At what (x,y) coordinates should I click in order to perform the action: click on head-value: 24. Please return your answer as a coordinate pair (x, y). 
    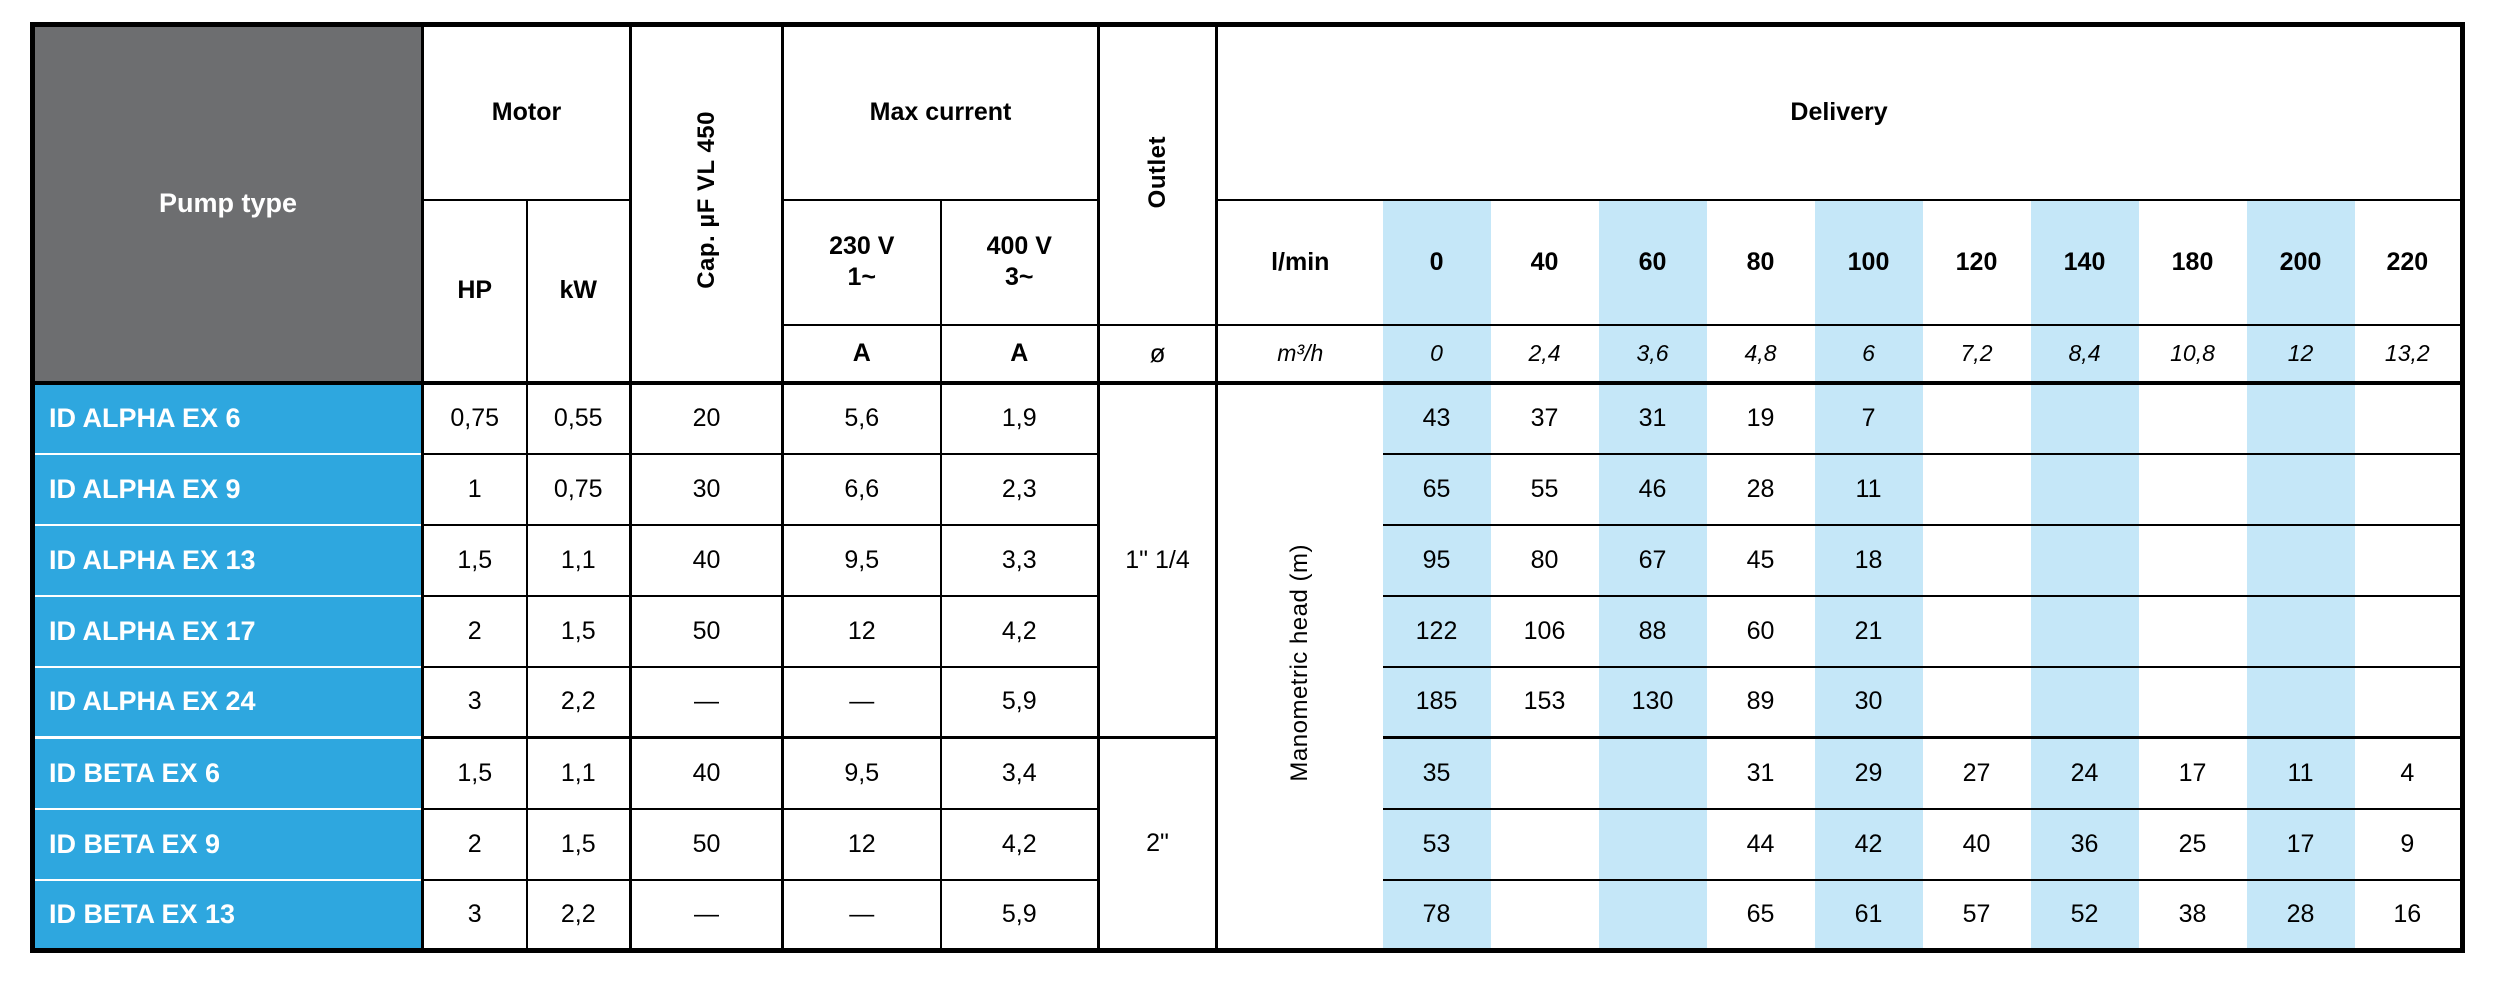
    Looking at the image, I should click on (2084, 772).